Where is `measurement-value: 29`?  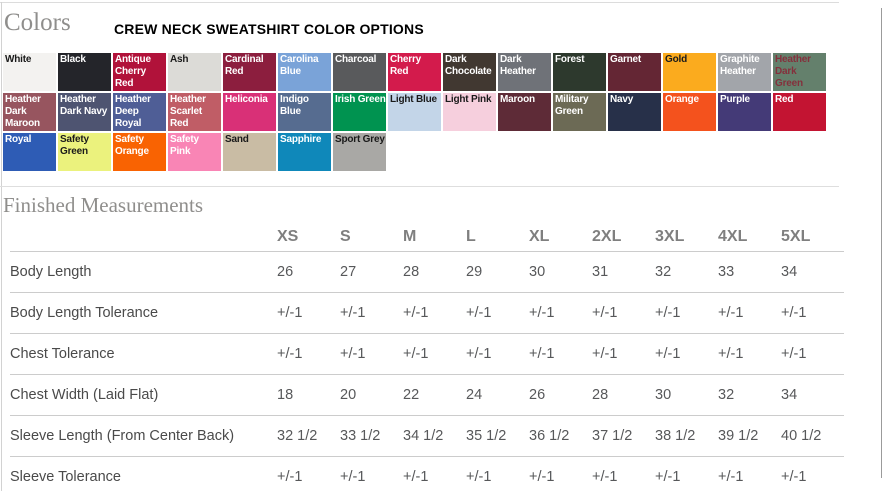 measurement-value: 29 is located at coordinates (474, 272).